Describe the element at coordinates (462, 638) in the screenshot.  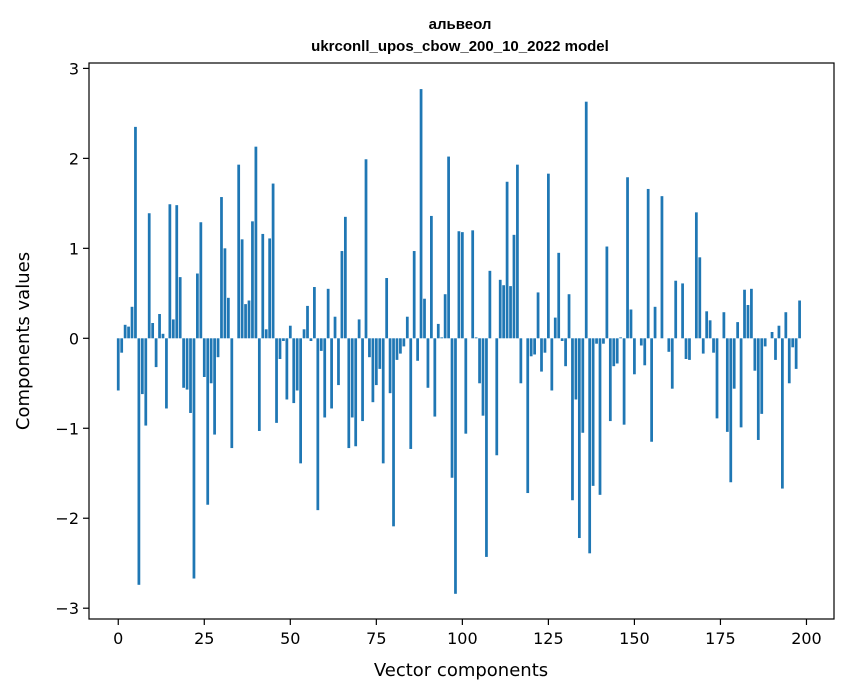
I see `x-tick-label: 100` at that location.